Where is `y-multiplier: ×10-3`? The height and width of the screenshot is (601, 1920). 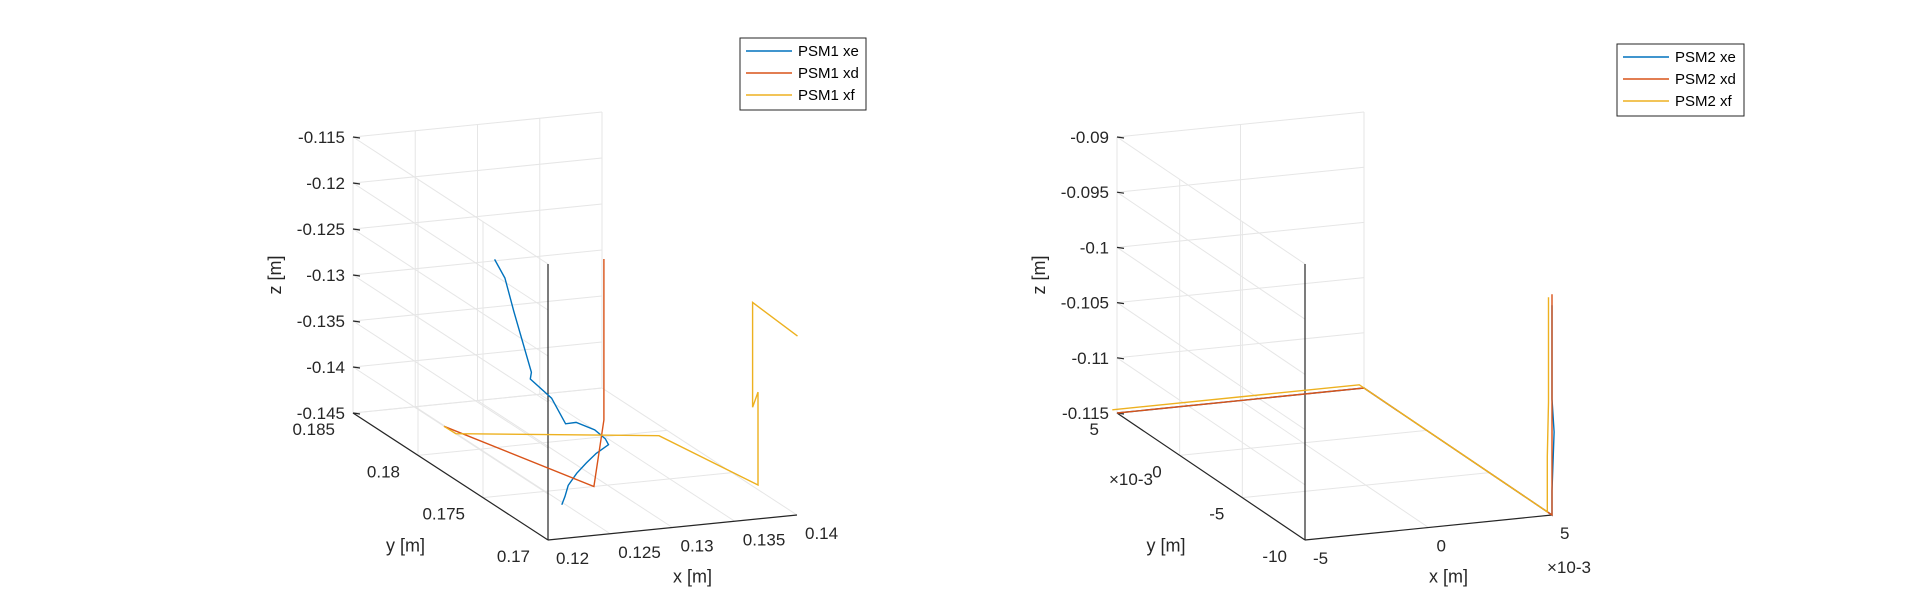 y-multiplier: ×10-3 is located at coordinates (1131, 479).